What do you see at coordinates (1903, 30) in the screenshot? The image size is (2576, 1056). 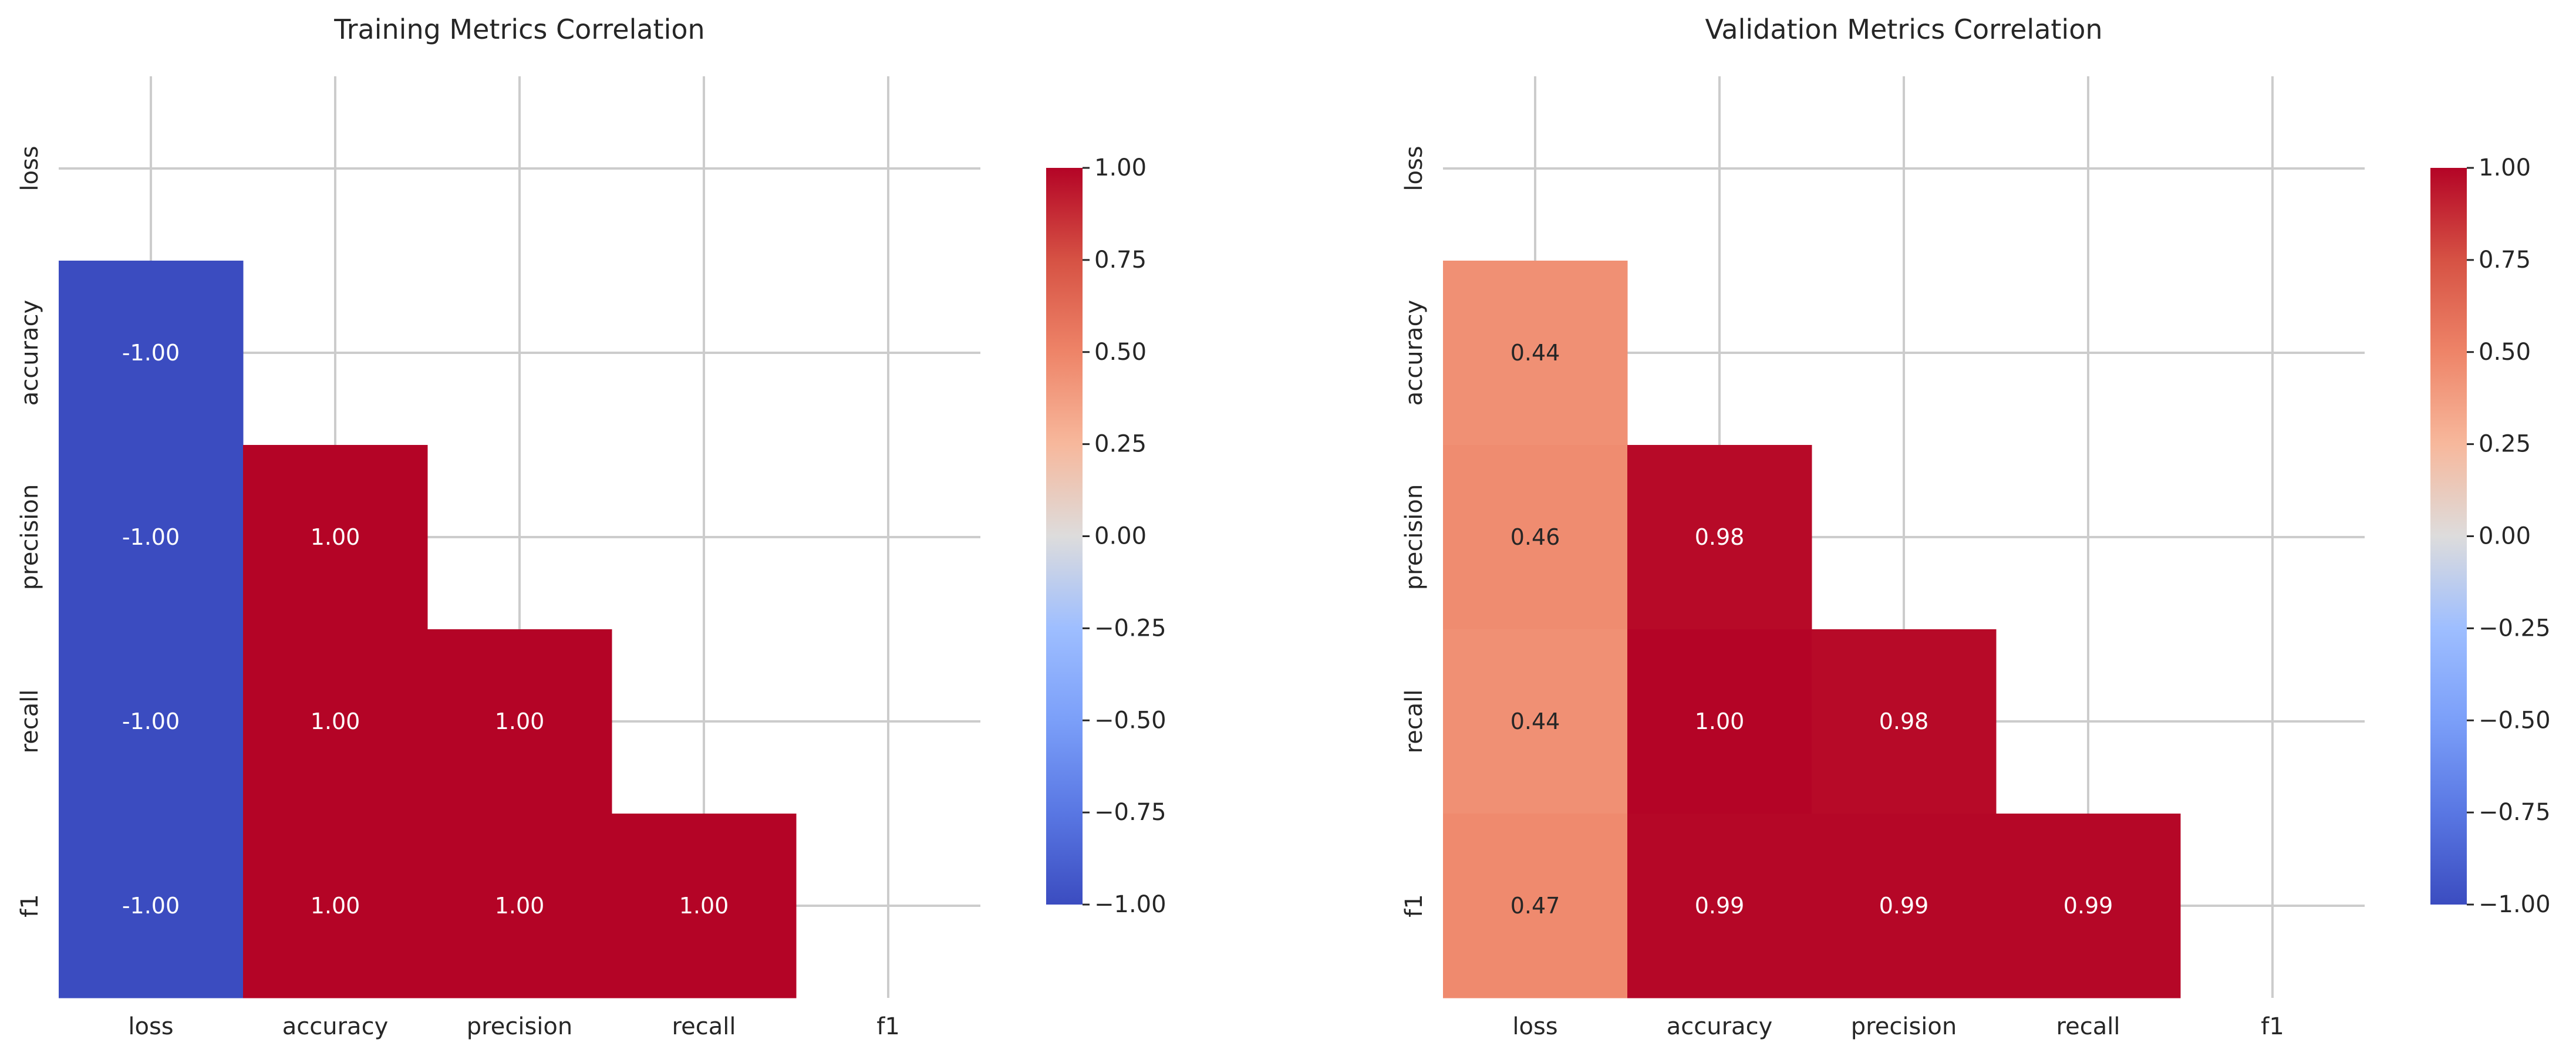 I see `chart-title: Validation Metrics Correlation` at bounding box center [1903, 30].